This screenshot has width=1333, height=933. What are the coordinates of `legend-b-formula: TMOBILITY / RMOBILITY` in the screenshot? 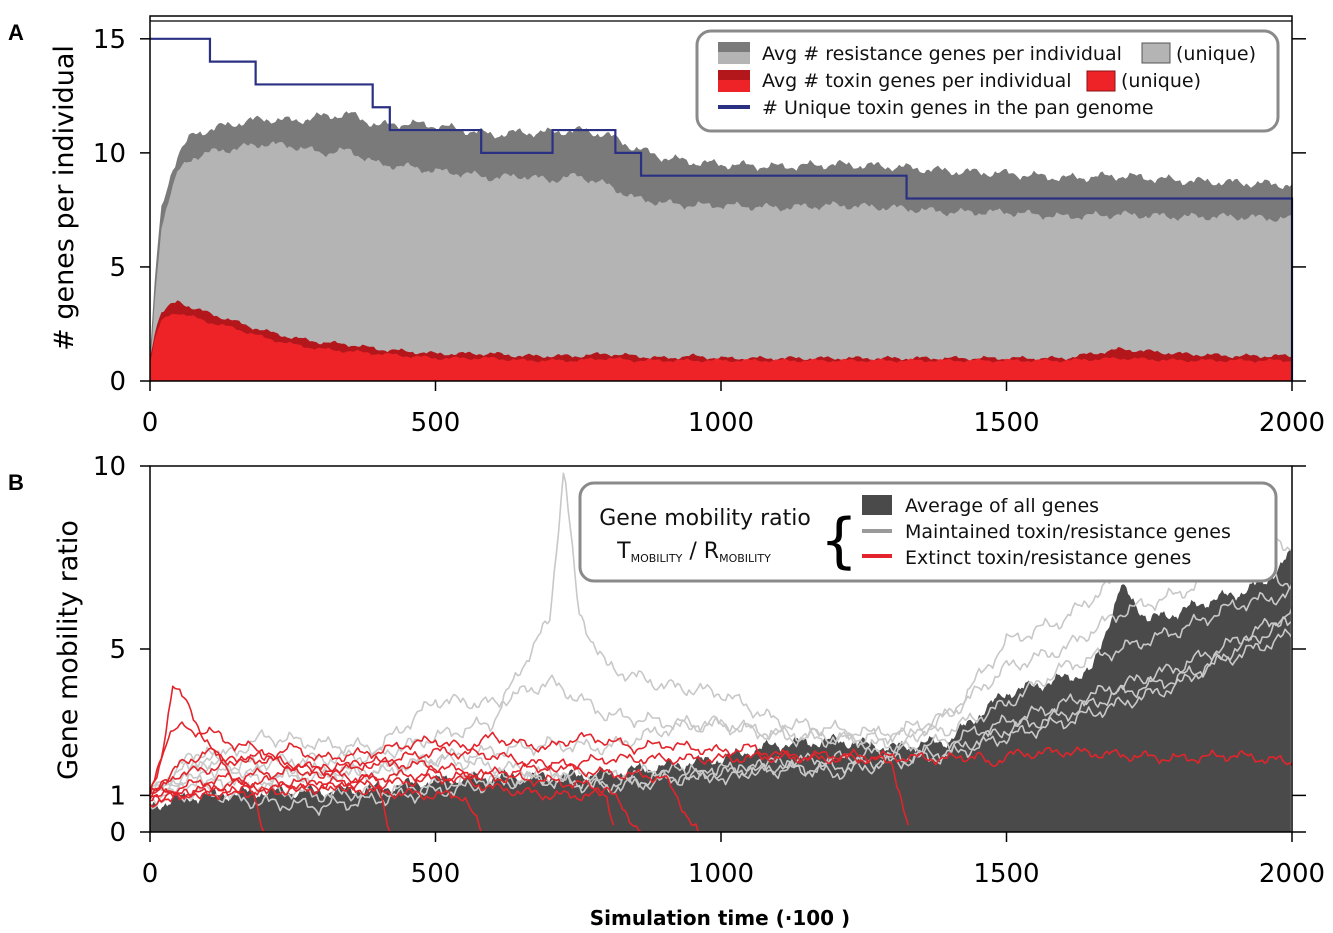 It's located at (693, 552).